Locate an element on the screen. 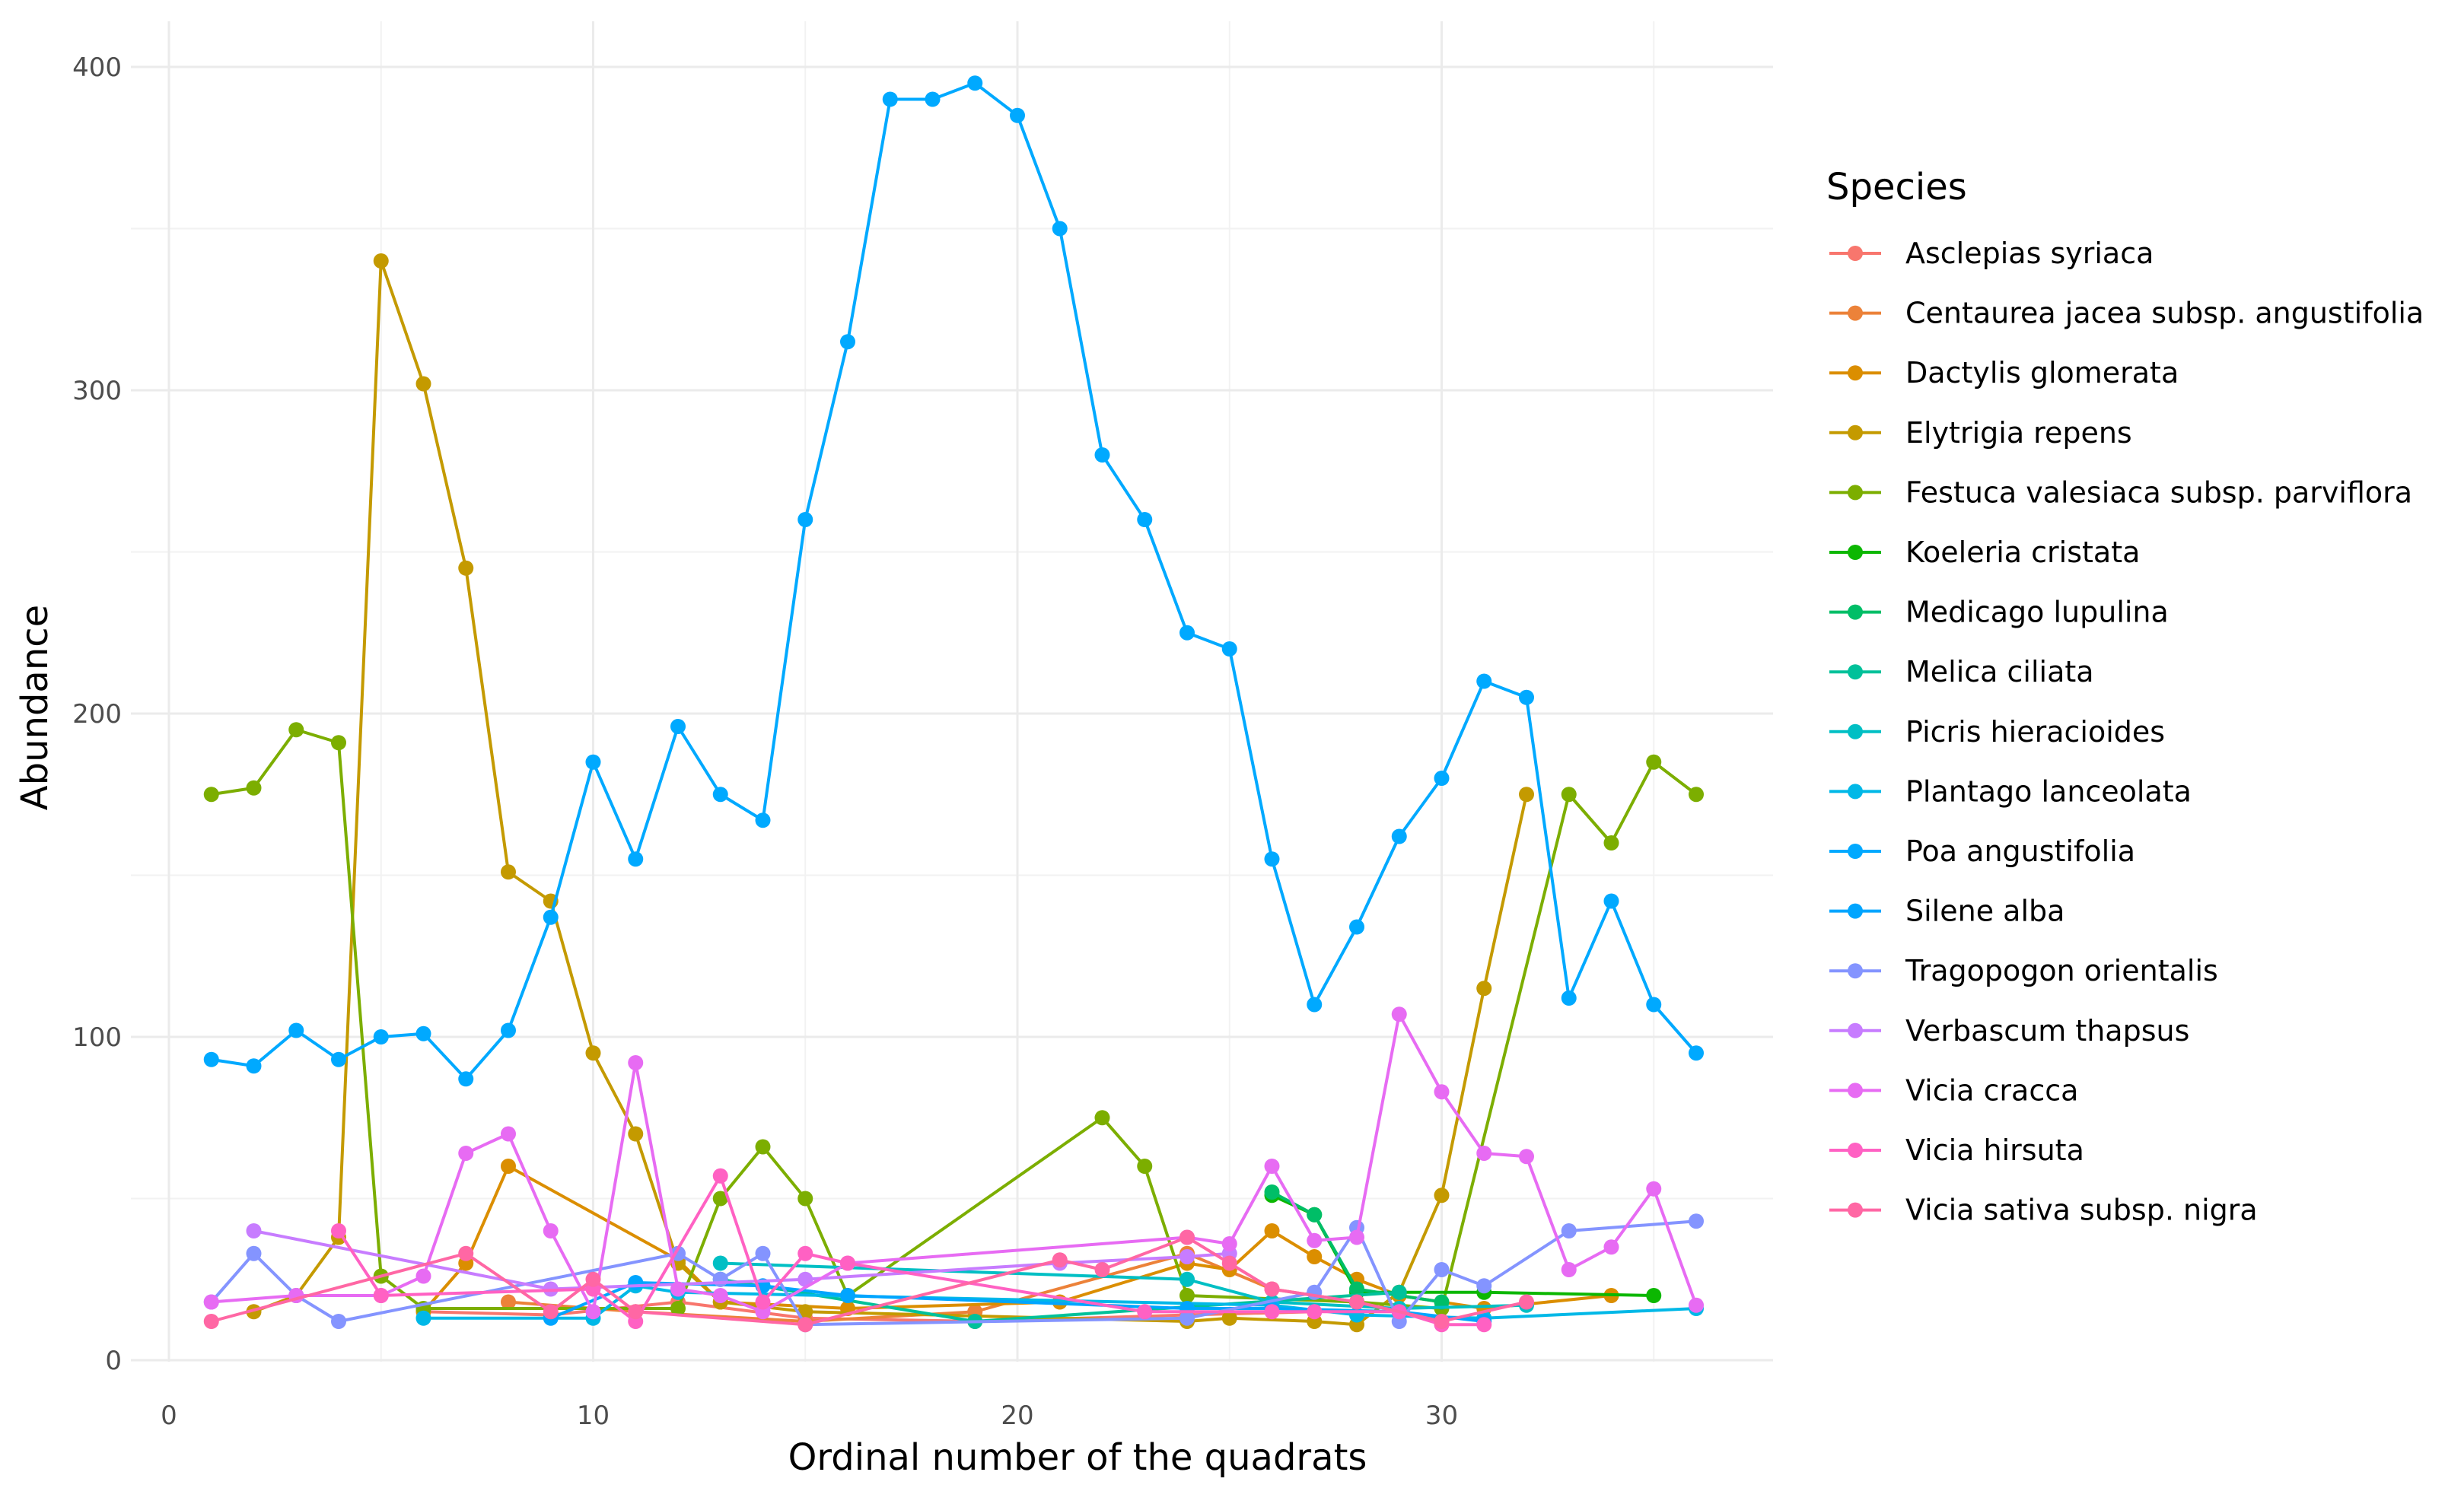  legend-item: Vicia cracca is located at coordinates (1953, 1090).